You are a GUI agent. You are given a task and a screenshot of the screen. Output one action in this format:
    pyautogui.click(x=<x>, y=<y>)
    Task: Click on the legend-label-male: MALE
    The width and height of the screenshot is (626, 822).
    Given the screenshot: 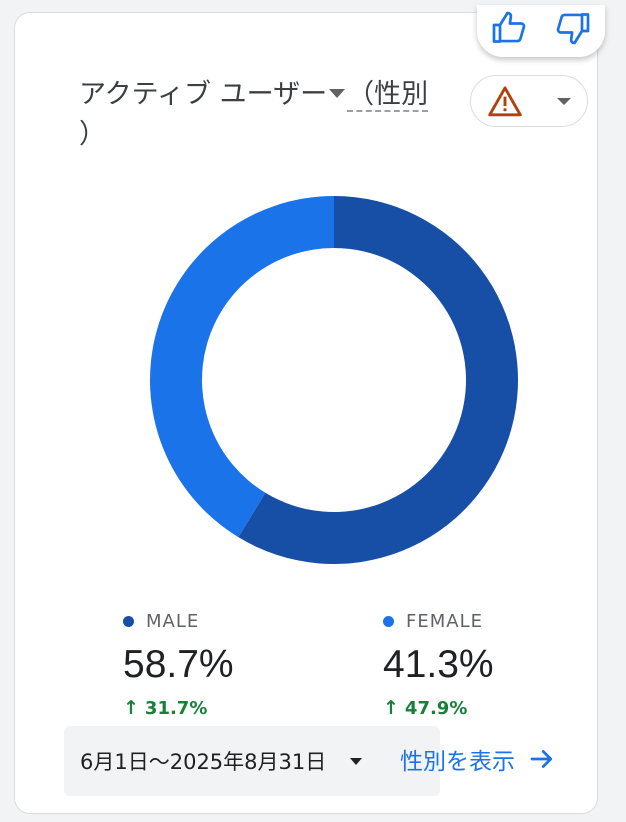 What is the action you would take?
    pyautogui.click(x=173, y=621)
    